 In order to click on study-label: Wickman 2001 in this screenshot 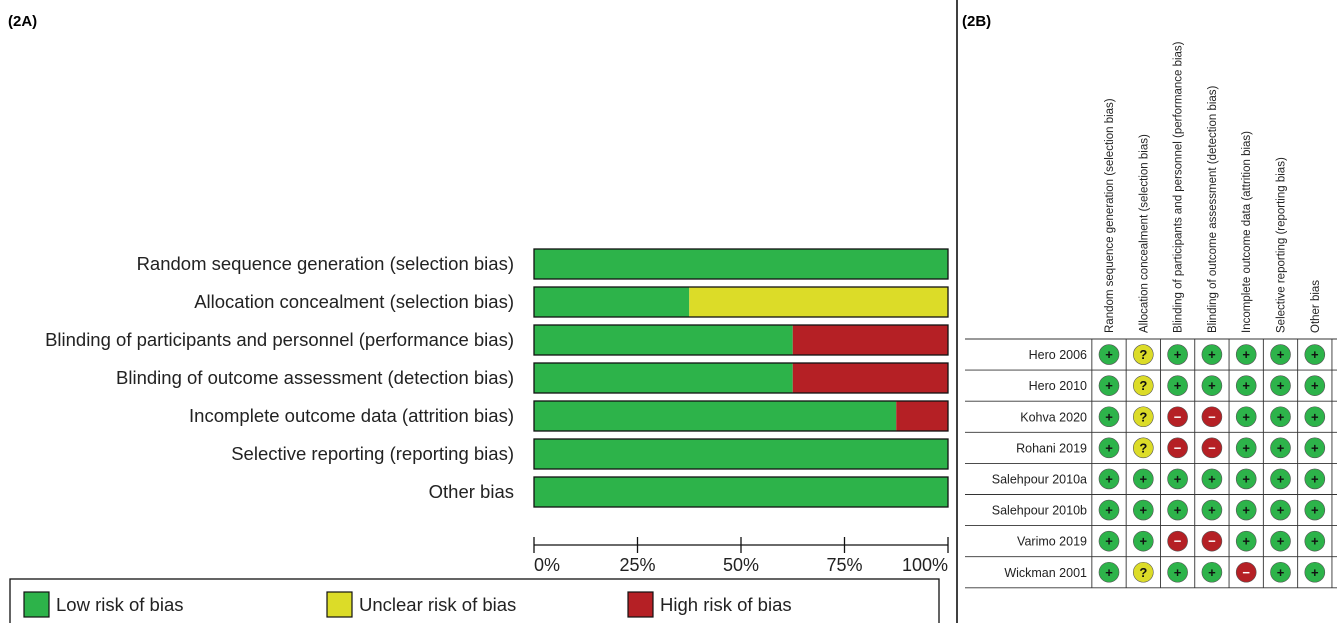, I will do `click(1045, 573)`.